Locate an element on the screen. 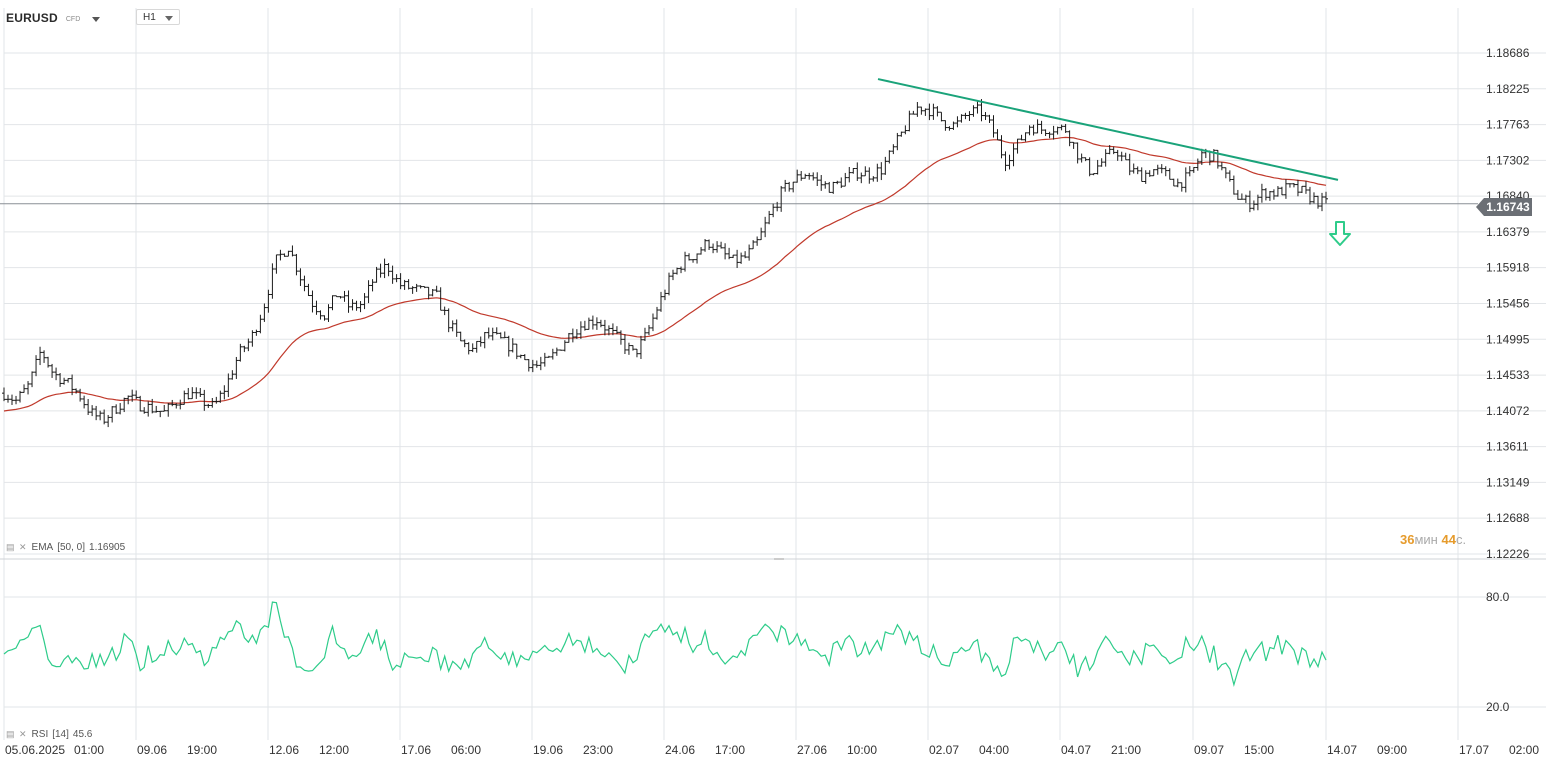 Image resolution: width=1546 pixels, height=768 pixels. time-tick-date: 04.07 is located at coordinates (1076, 750).